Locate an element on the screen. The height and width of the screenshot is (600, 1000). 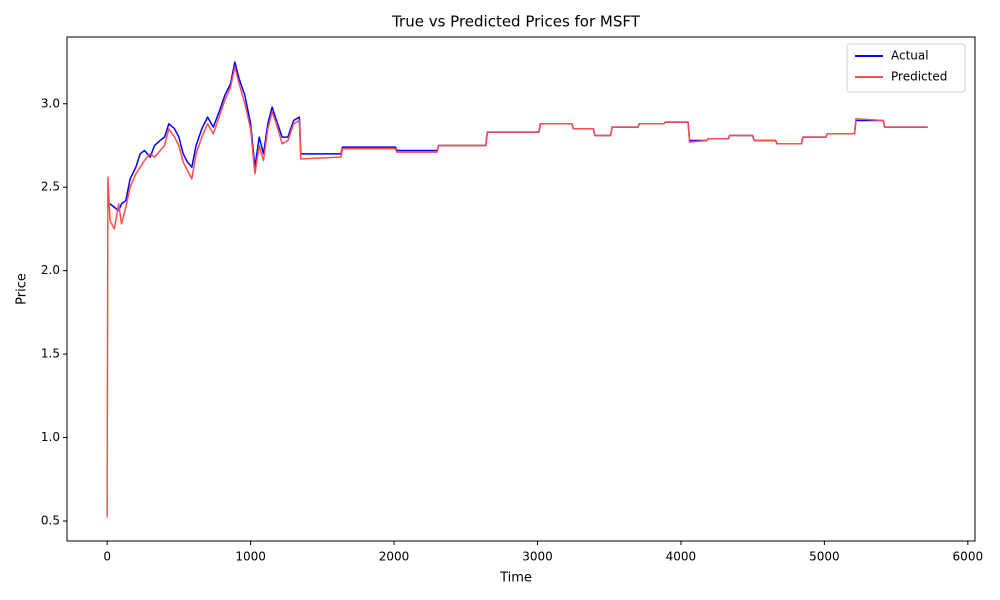
x-tick-label: 2000 is located at coordinates (394, 557).